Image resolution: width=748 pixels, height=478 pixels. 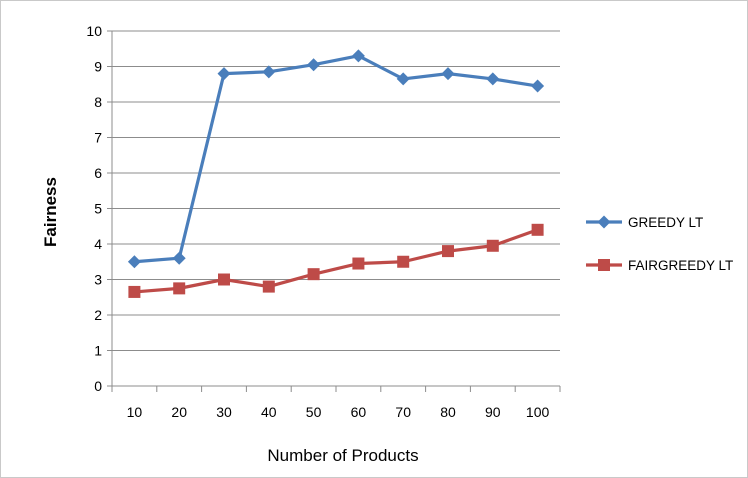 I want to click on y-tick-label: 7, so click(x=98, y=138).